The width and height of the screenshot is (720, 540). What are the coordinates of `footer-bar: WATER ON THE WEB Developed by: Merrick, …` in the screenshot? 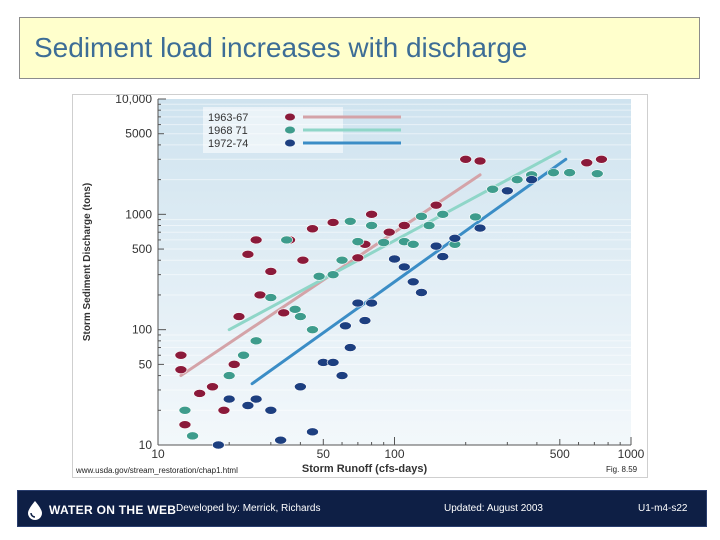 It's located at (362, 508).